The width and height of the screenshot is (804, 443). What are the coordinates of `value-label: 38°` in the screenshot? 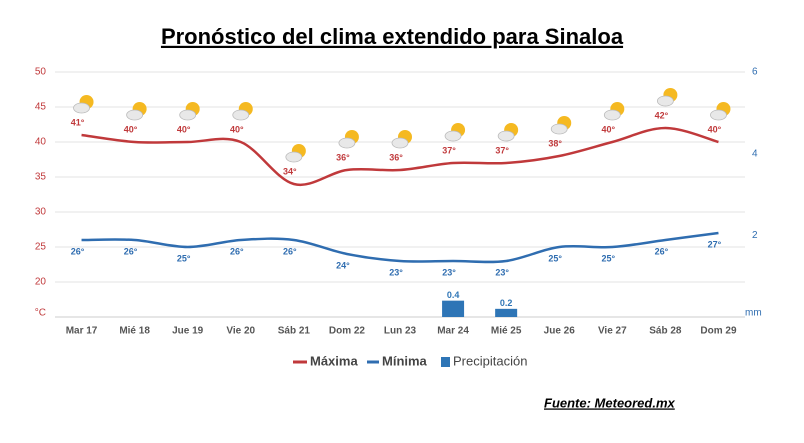 It's located at (555, 143).